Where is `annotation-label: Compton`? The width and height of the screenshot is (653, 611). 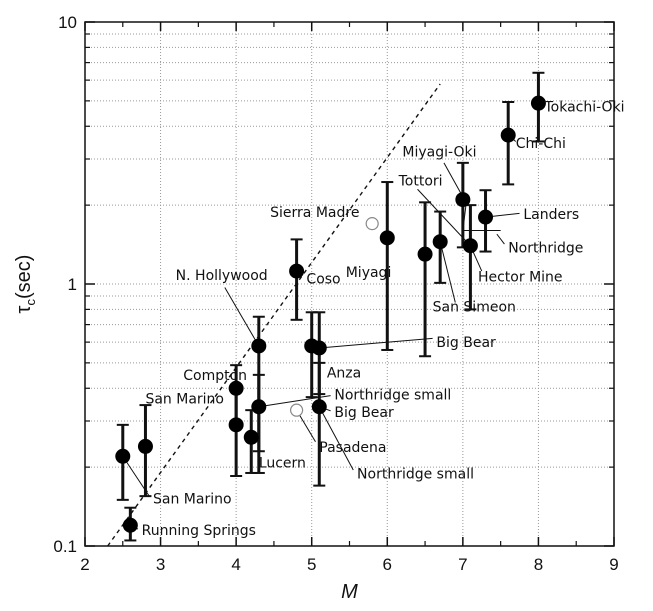
annotation-label: Compton is located at coordinates (215, 376).